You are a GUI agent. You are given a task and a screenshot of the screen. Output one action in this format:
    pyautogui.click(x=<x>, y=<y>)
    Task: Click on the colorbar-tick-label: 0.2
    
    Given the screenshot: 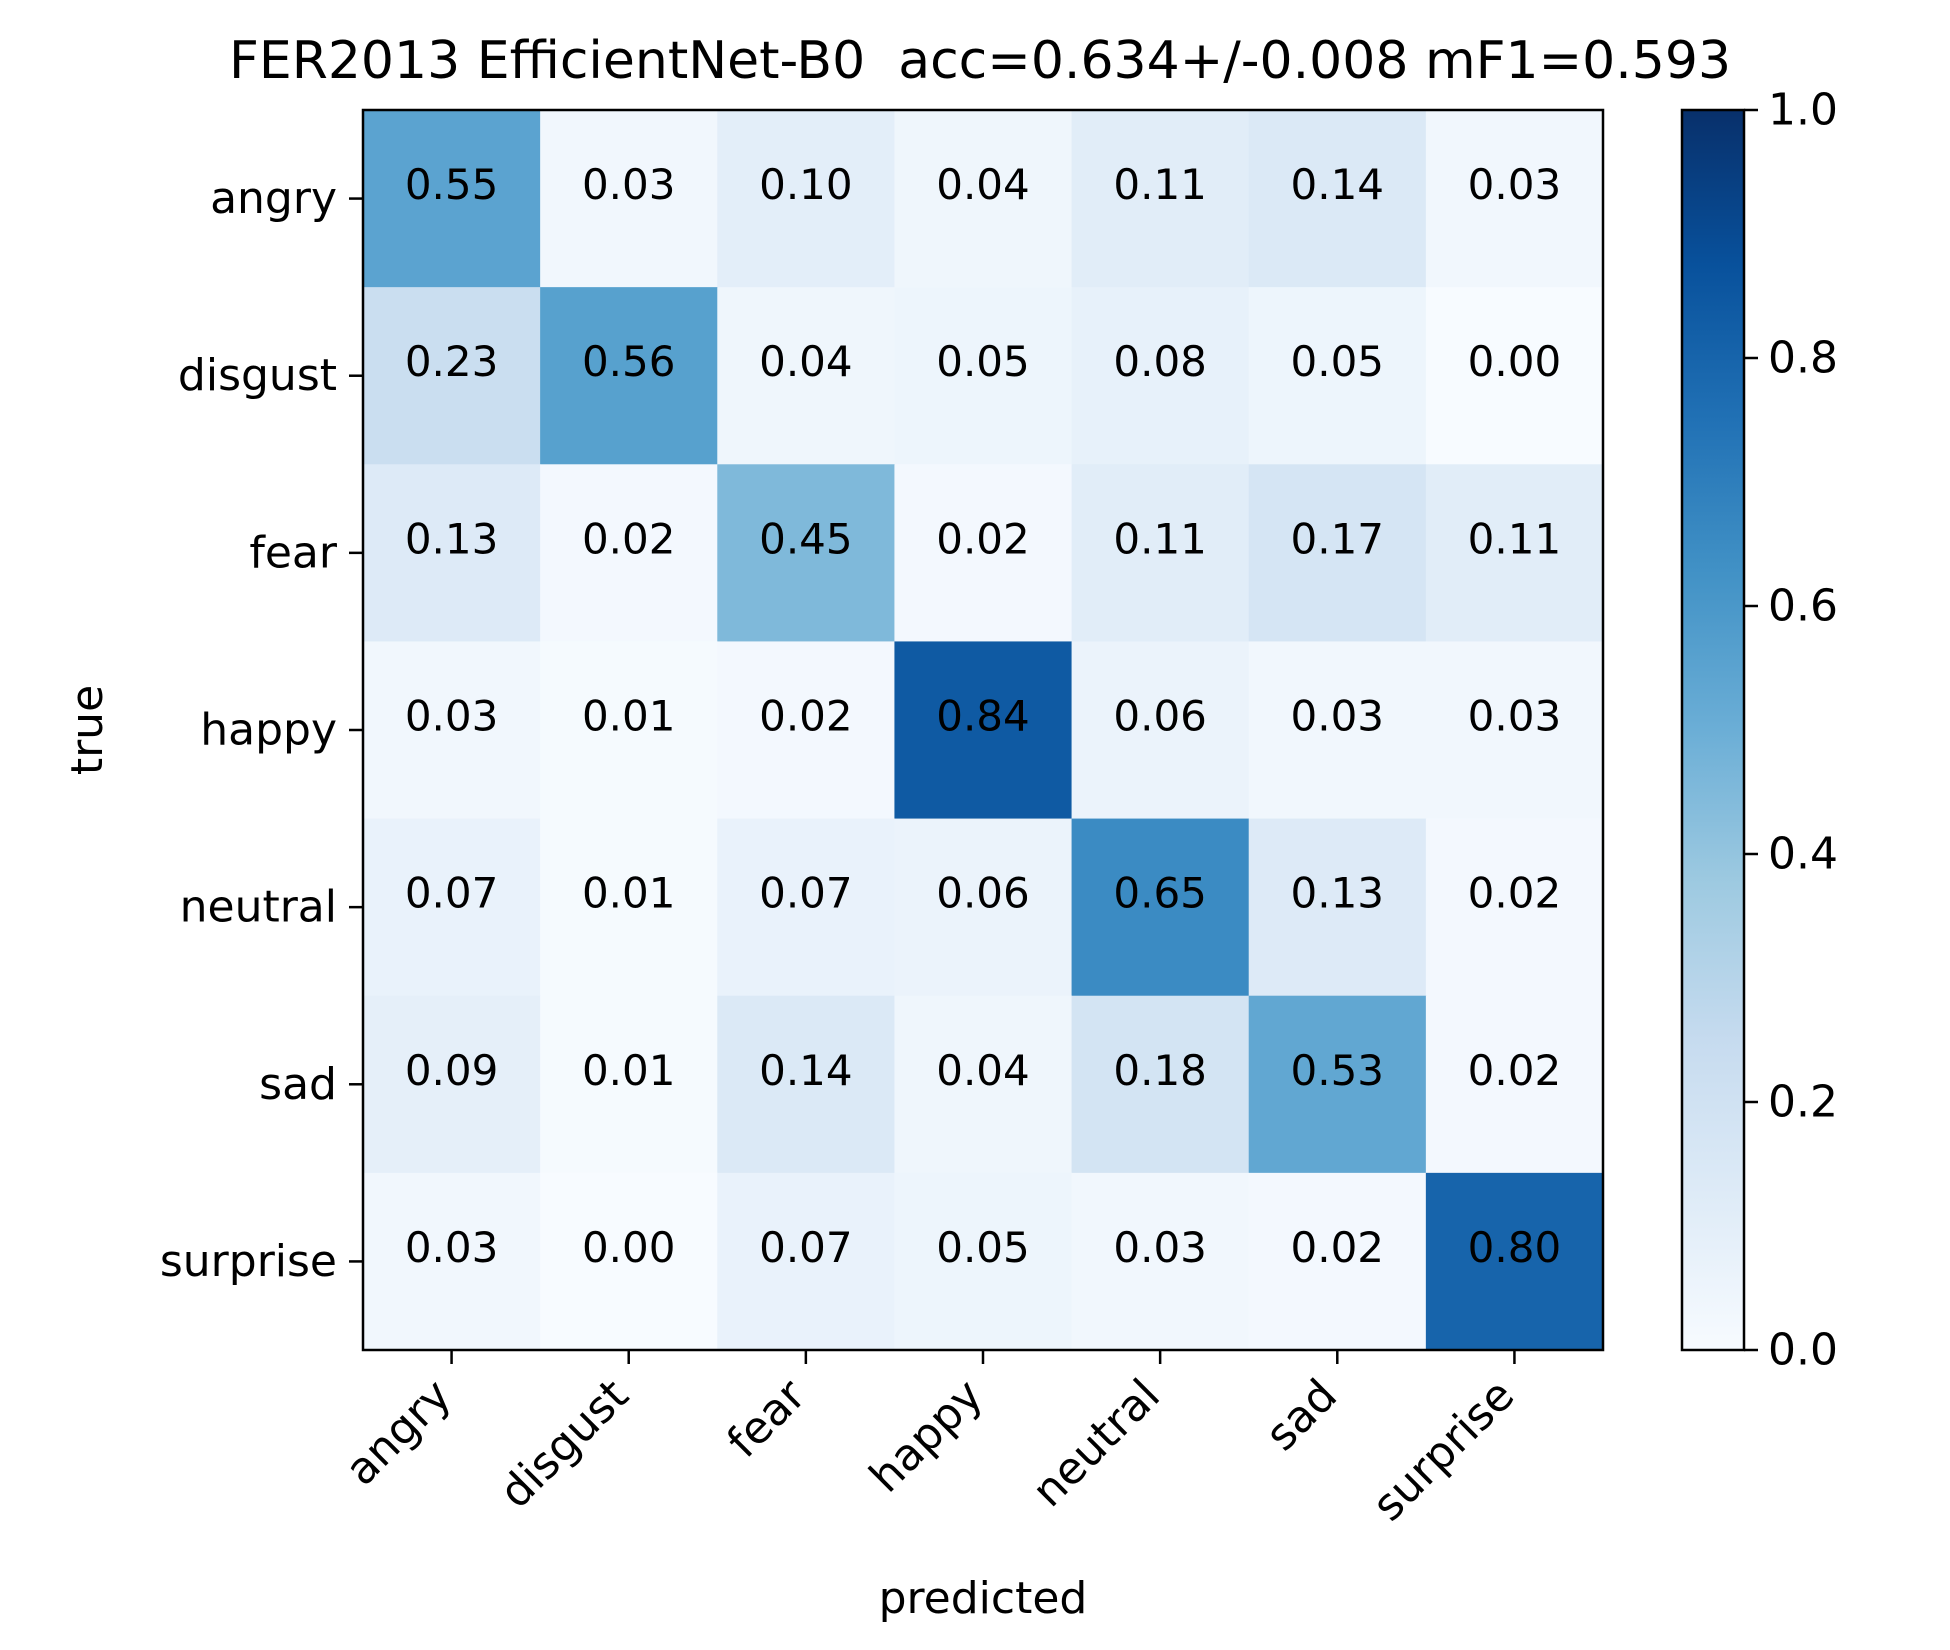 What is the action you would take?
    pyautogui.click(x=1803, y=1102)
    